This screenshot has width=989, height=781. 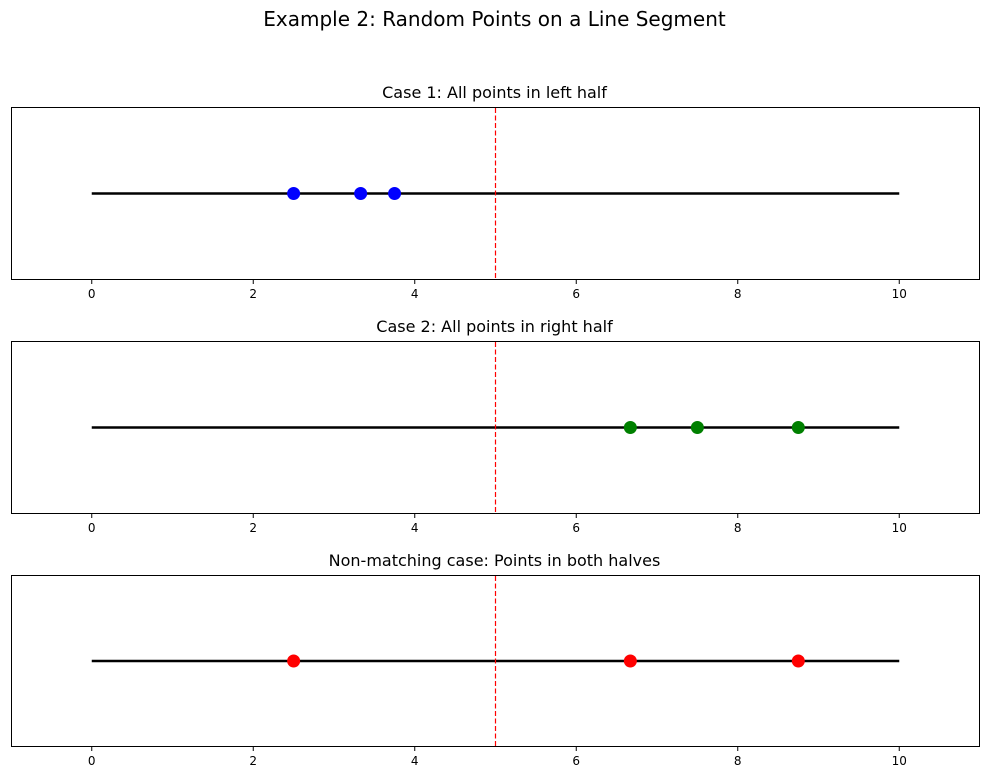 I want to click on panel-title: Case 1: All points in left half, so click(x=494, y=92).